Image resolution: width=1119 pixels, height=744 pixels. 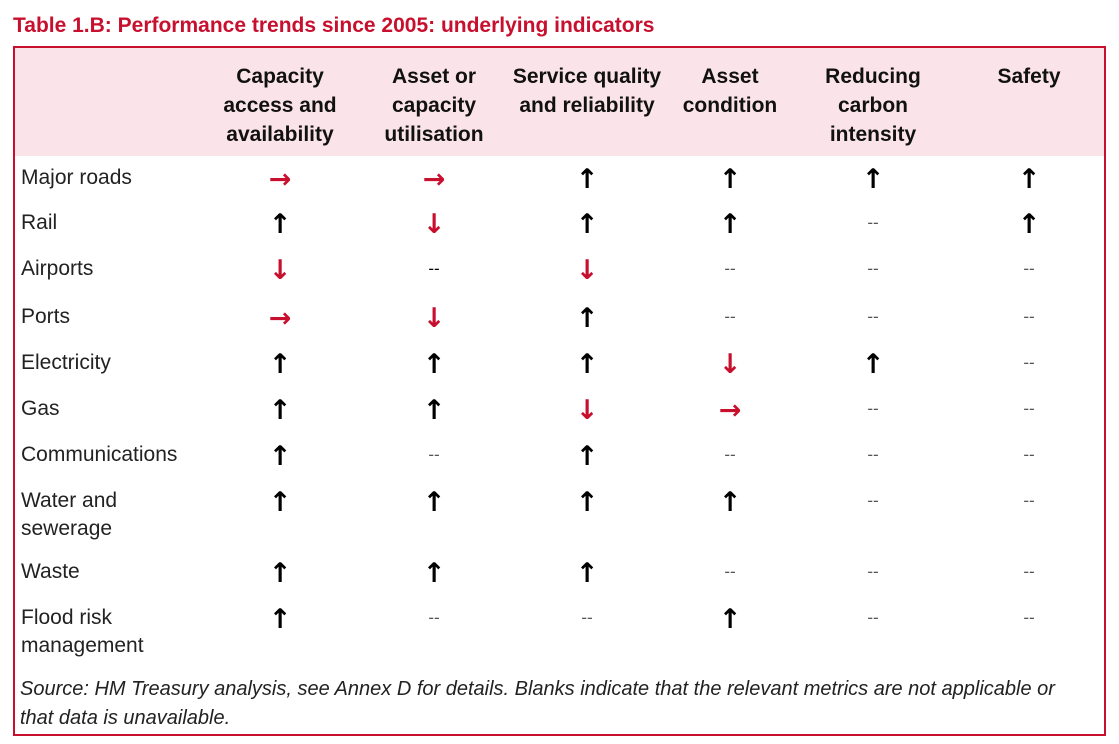 I want to click on row-label: Water and sewerage, so click(x=69, y=514).